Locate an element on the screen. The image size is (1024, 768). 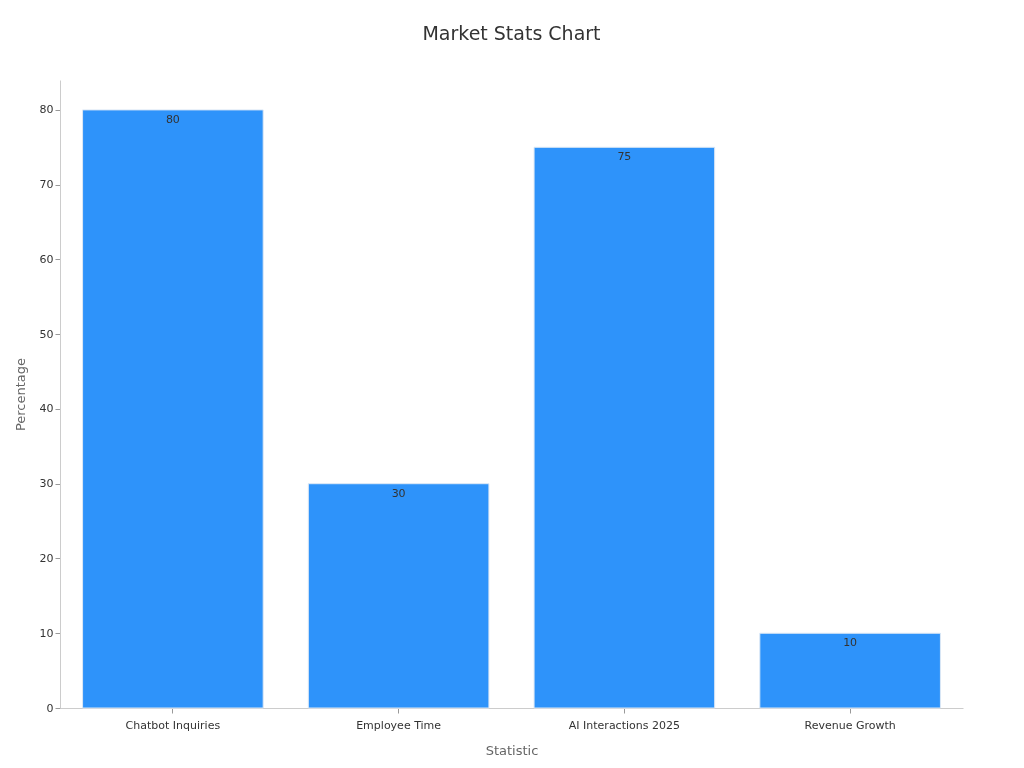
x-tick-label: AI Interactions 2025 is located at coordinates (624, 725).